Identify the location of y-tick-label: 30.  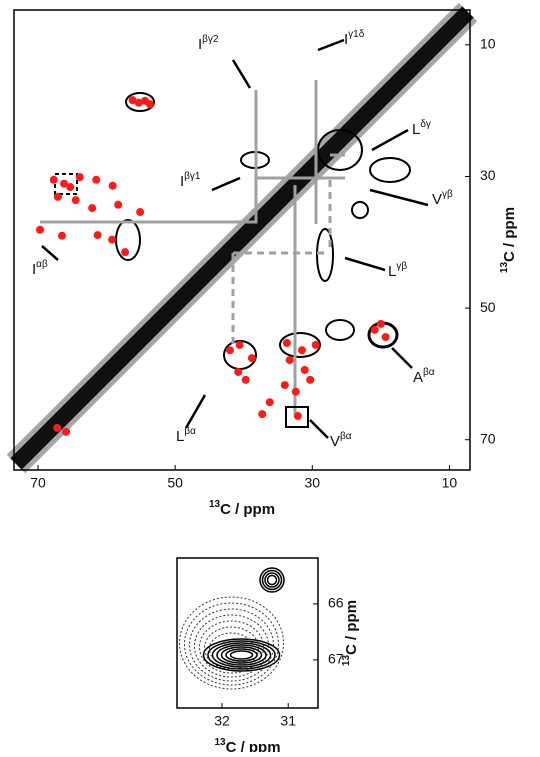
(488, 175).